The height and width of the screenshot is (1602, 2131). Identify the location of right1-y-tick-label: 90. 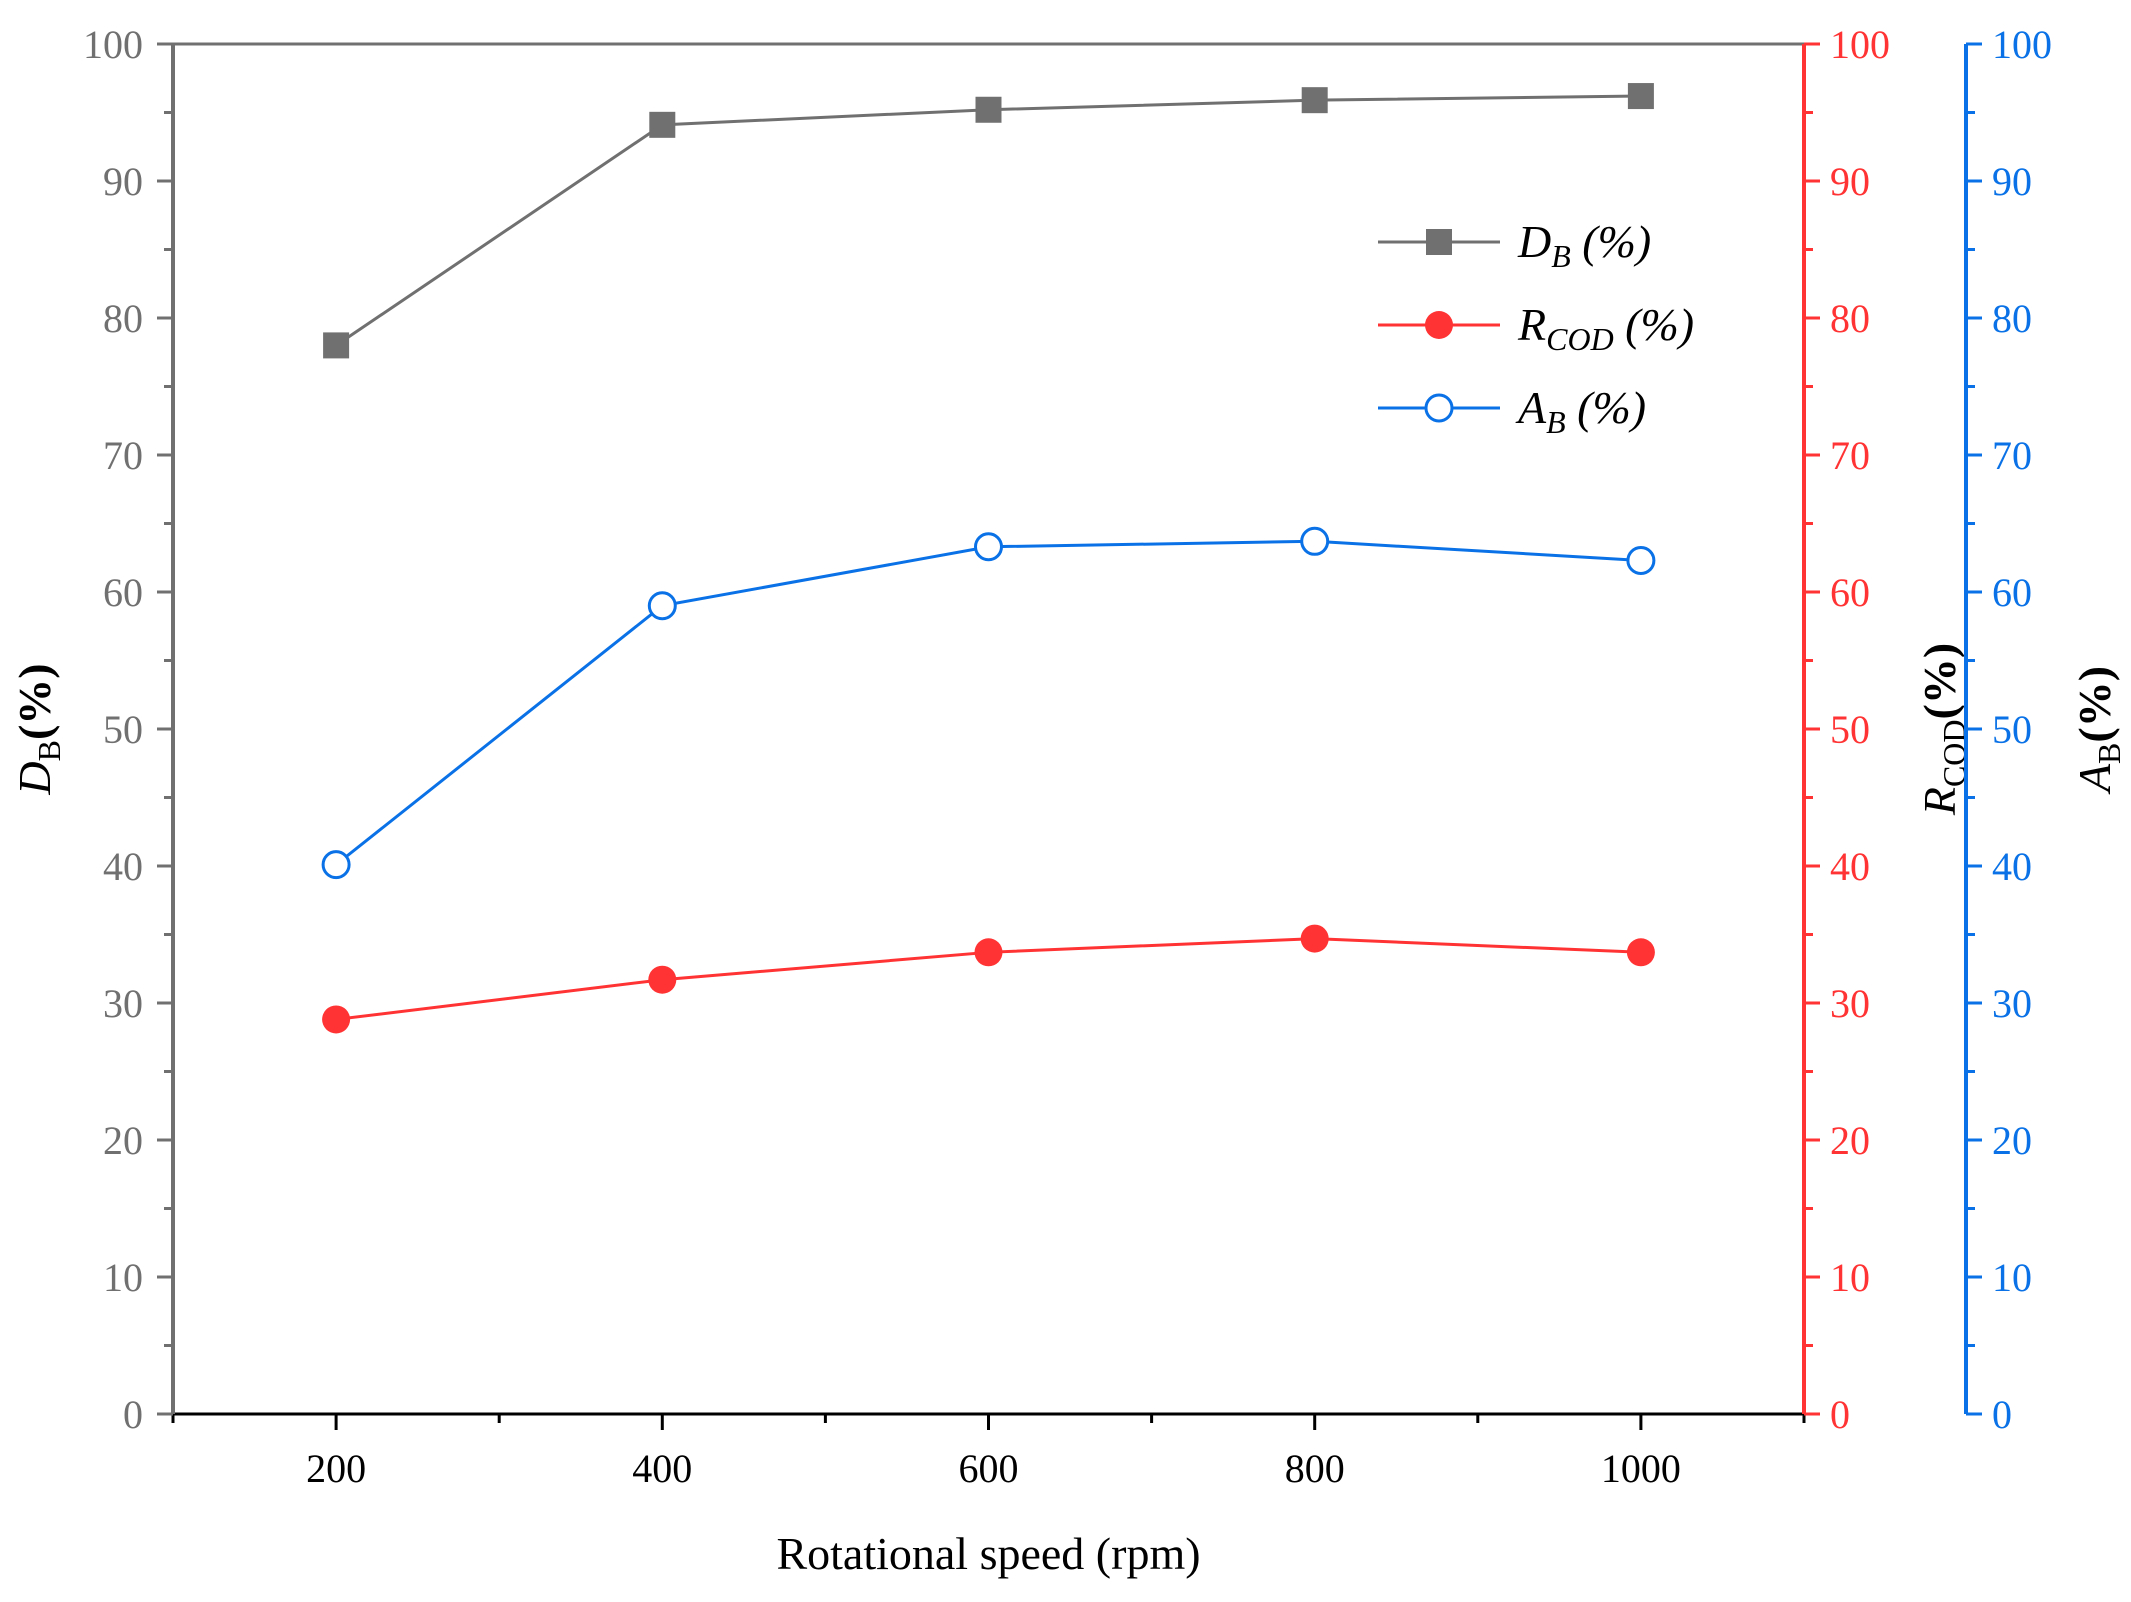
(1850, 181).